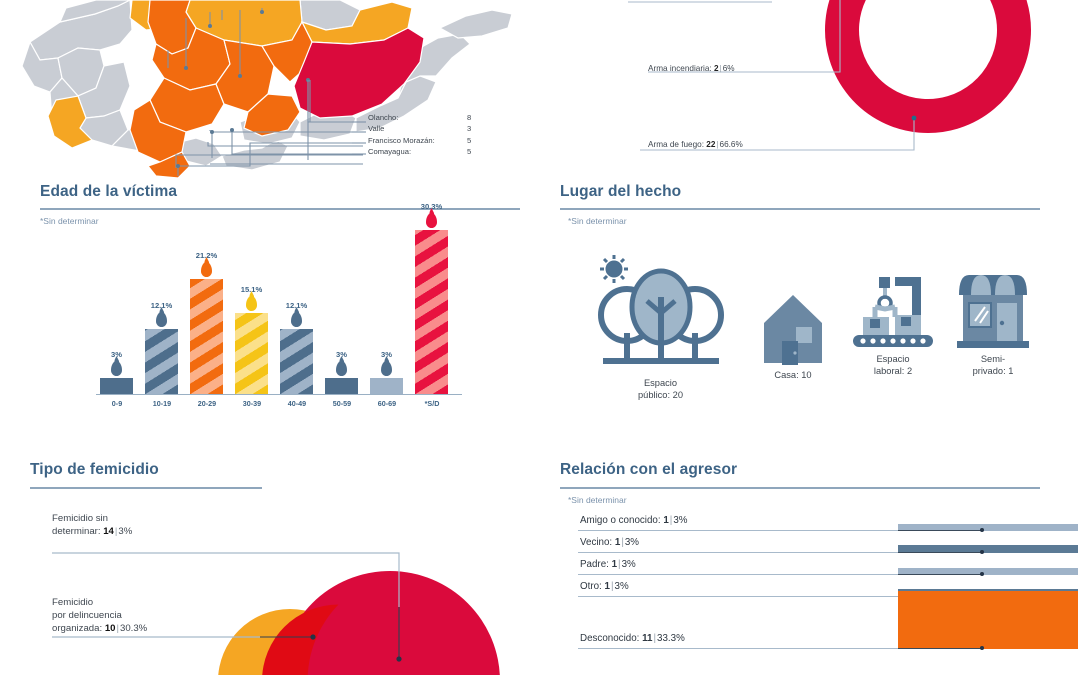  What do you see at coordinates (681, 68) in the screenshot?
I see `annotation-label: Arma incendiaria:` at bounding box center [681, 68].